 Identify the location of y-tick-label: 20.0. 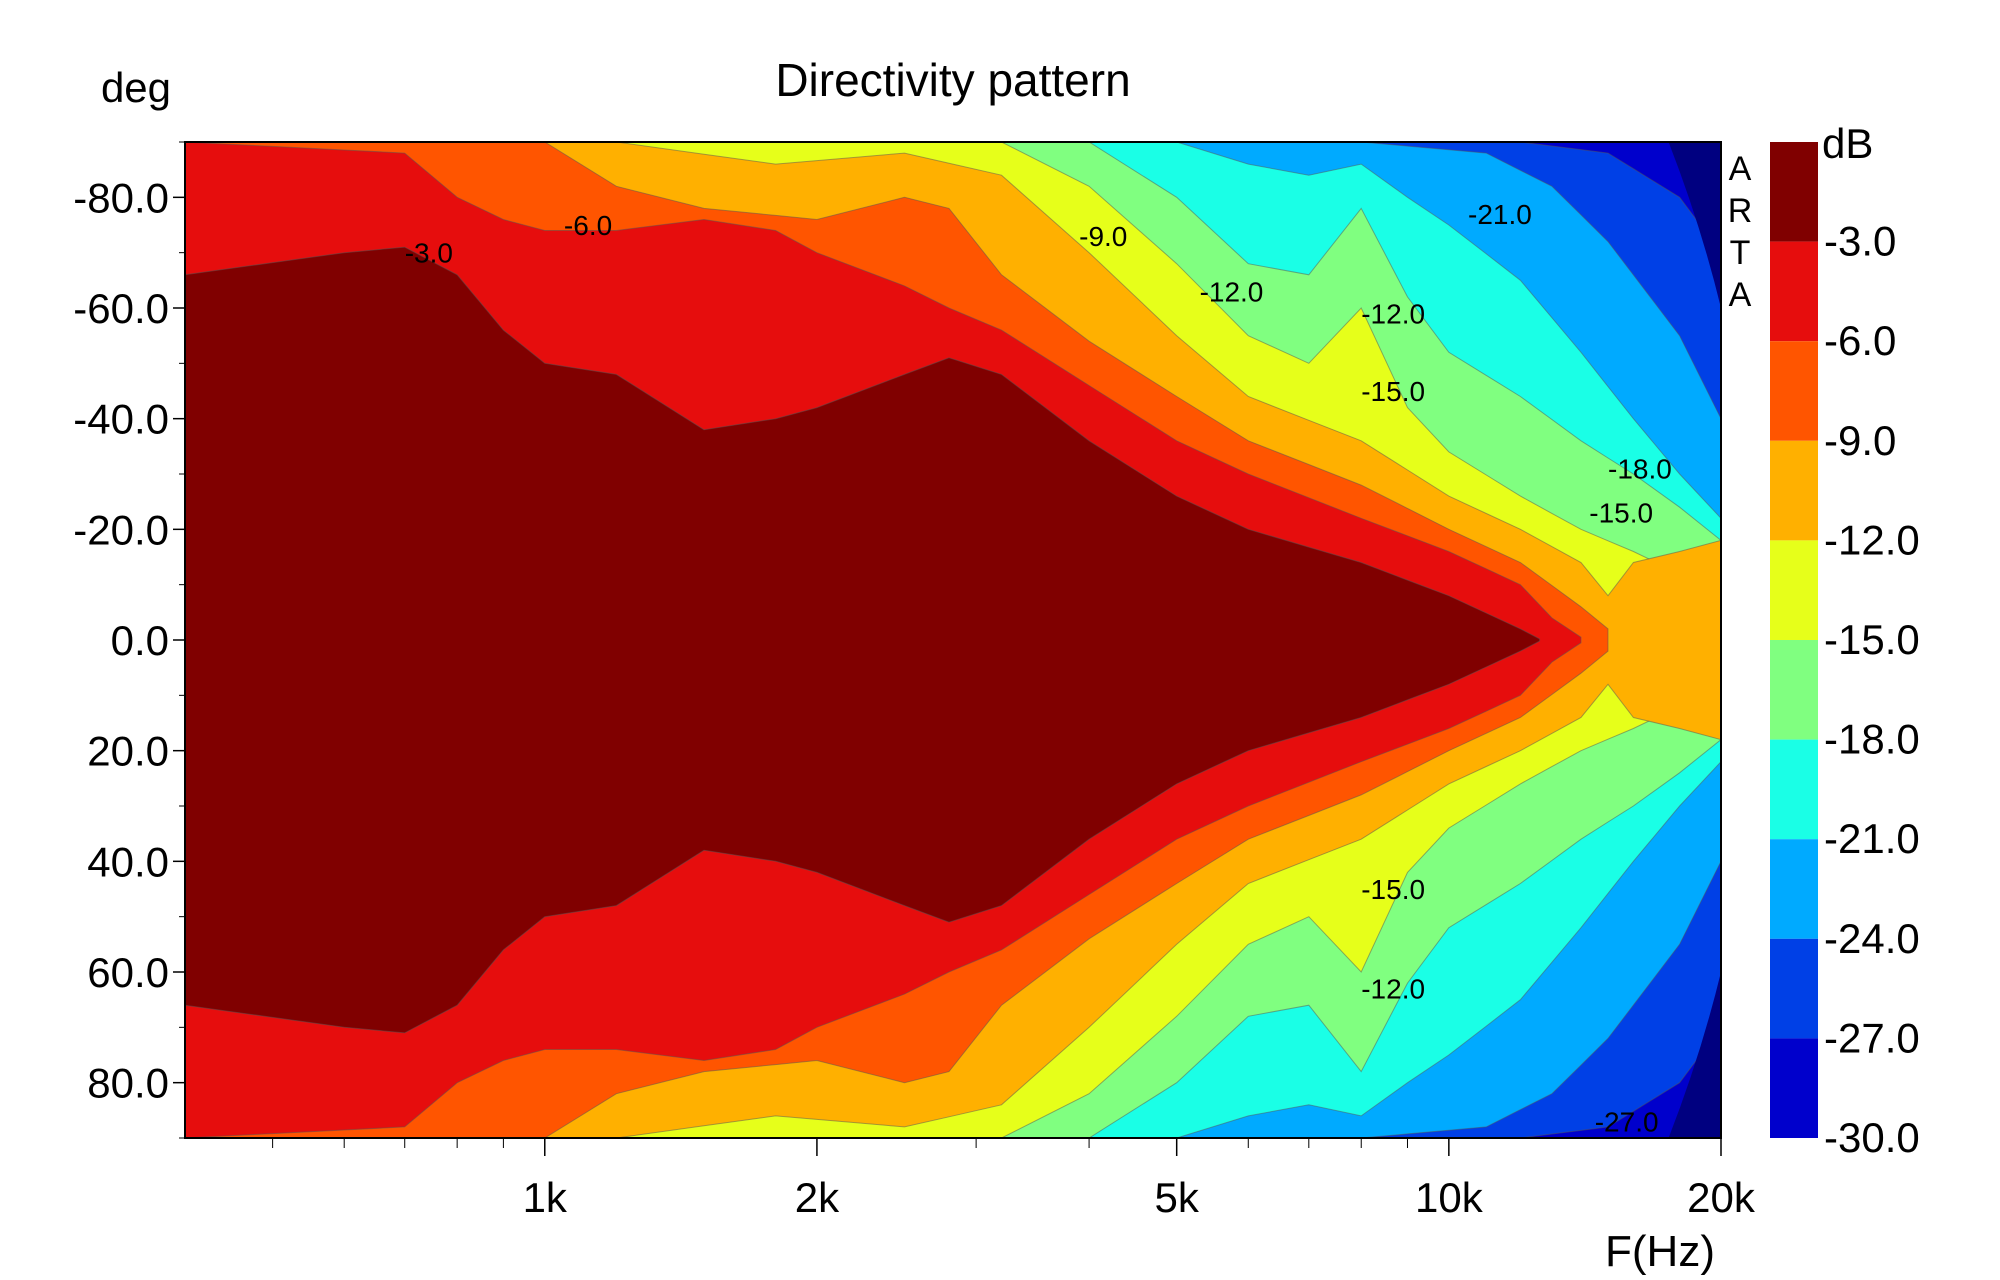
(128, 751).